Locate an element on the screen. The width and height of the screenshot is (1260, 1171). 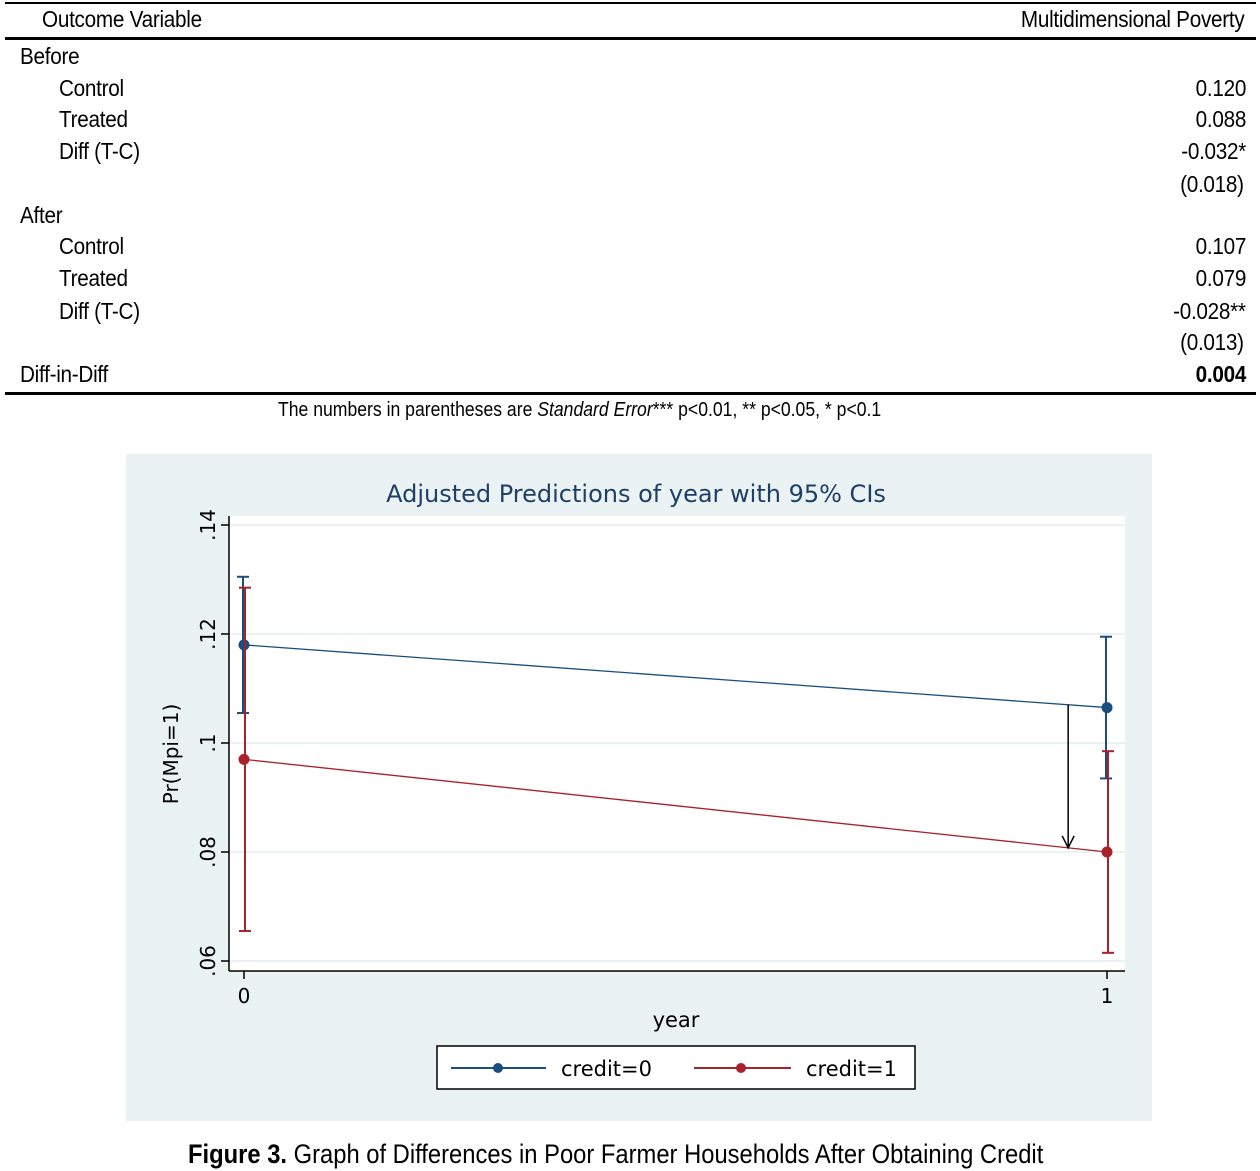
row-after-control-value: 0.107 is located at coordinates (1221, 246).